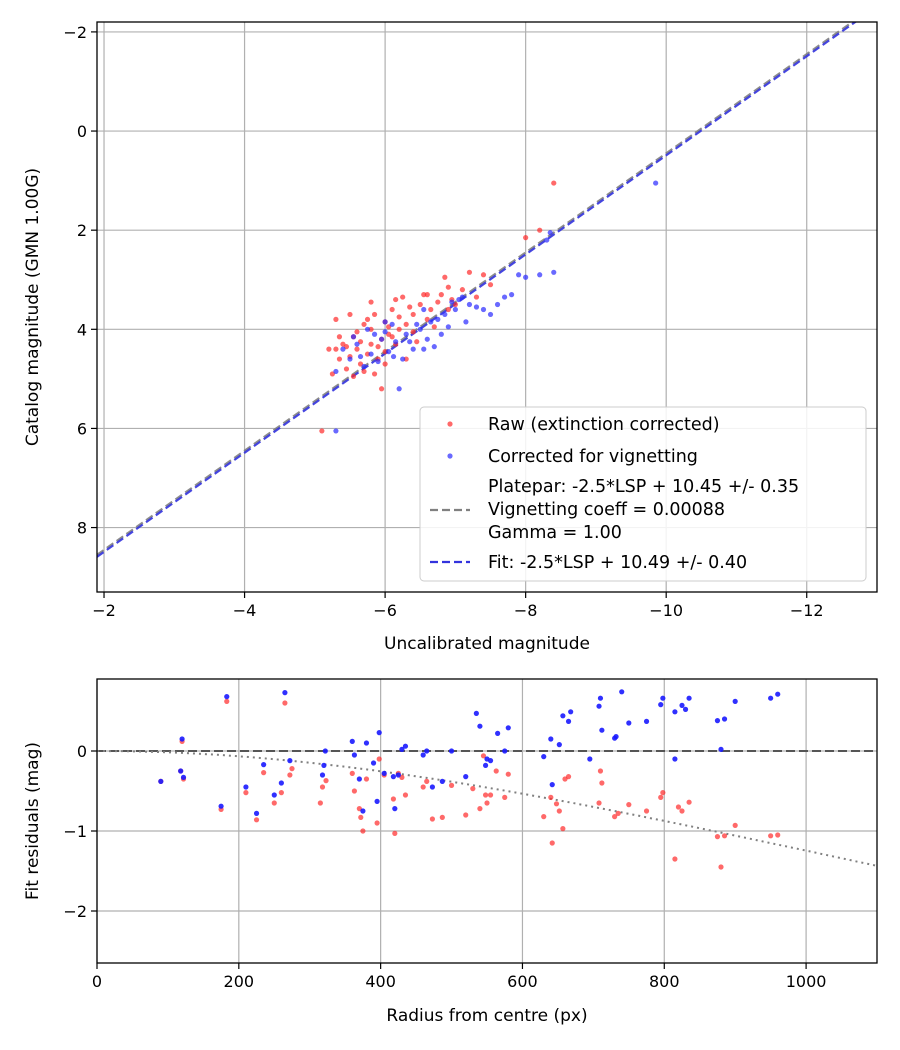  What do you see at coordinates (75, 831) in the screenshot?
I see `y-tick-label: −1` at bounding box center [75, 831].